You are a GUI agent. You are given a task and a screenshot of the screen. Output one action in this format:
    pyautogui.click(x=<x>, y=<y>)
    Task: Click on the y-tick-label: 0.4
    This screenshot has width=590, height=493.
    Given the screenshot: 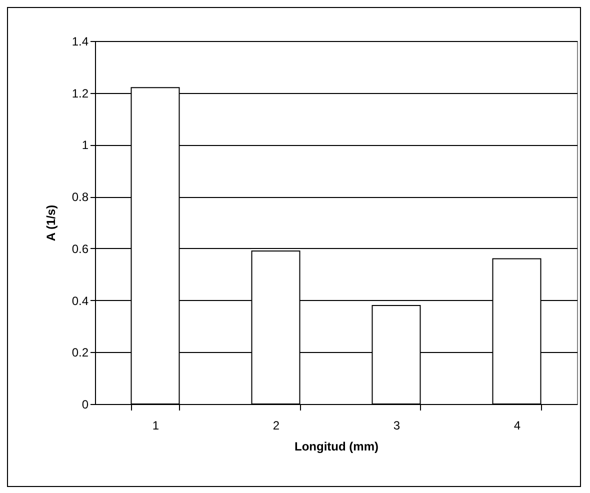 What is the action you would take?
    pyautogui.click(x=80, y=301)
    